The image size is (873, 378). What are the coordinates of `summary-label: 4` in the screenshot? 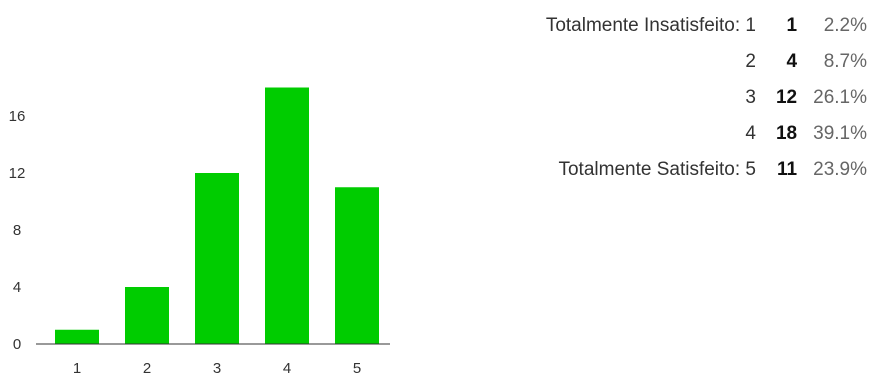 It's located at (750, 133).